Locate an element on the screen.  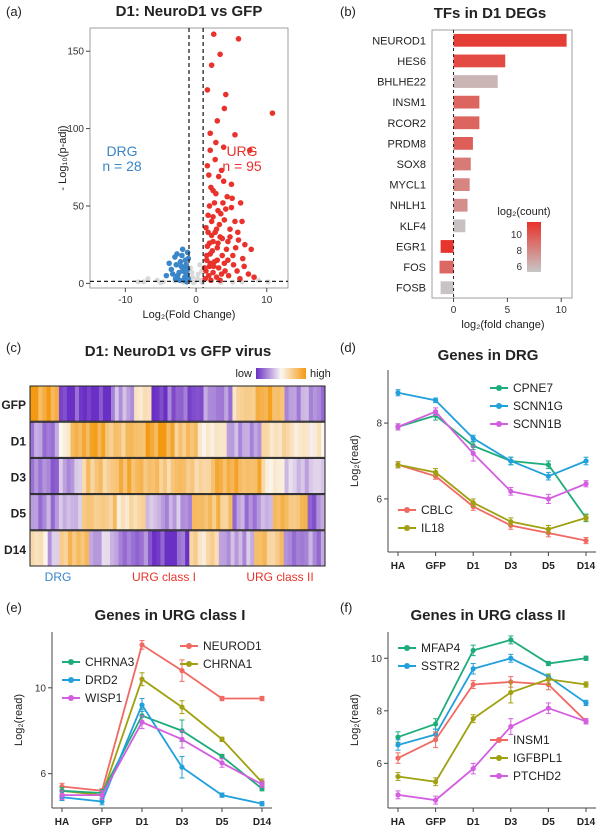
tf-frame is located at coordinates (502, 164).